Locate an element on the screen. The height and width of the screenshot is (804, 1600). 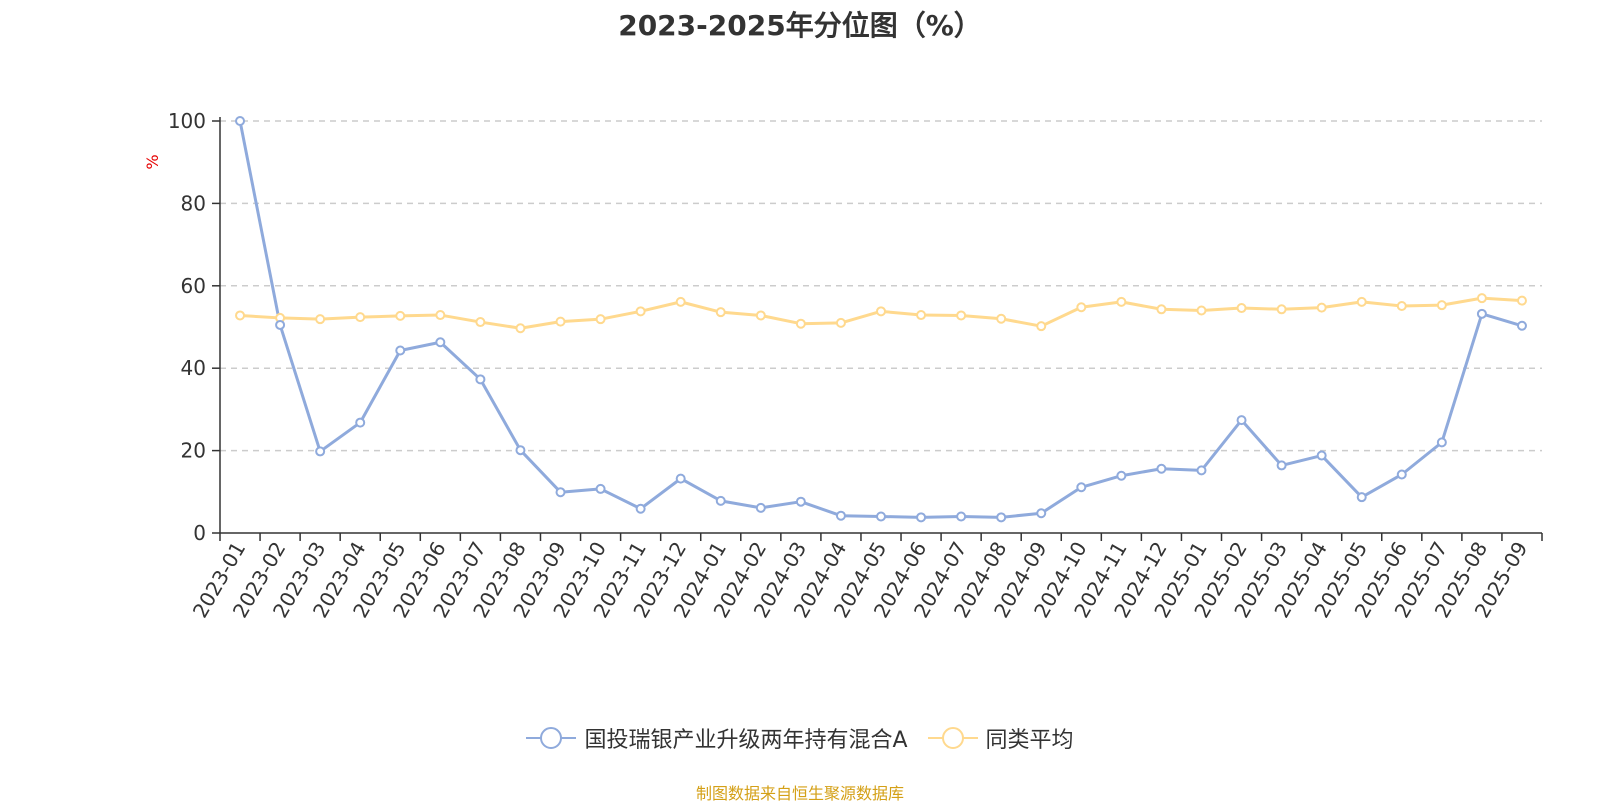
y-tick-label-0: 0 is located at coordinates (199, 533).